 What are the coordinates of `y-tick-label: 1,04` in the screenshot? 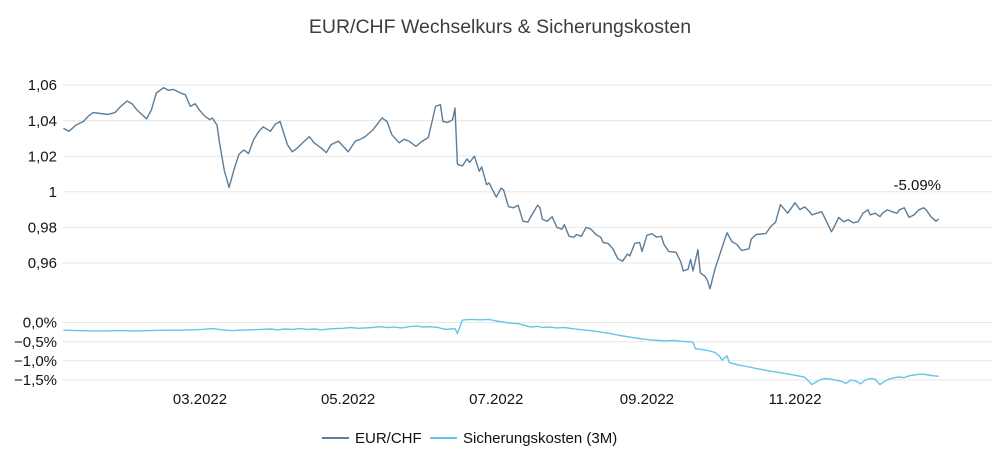 It's located at (42, 121).